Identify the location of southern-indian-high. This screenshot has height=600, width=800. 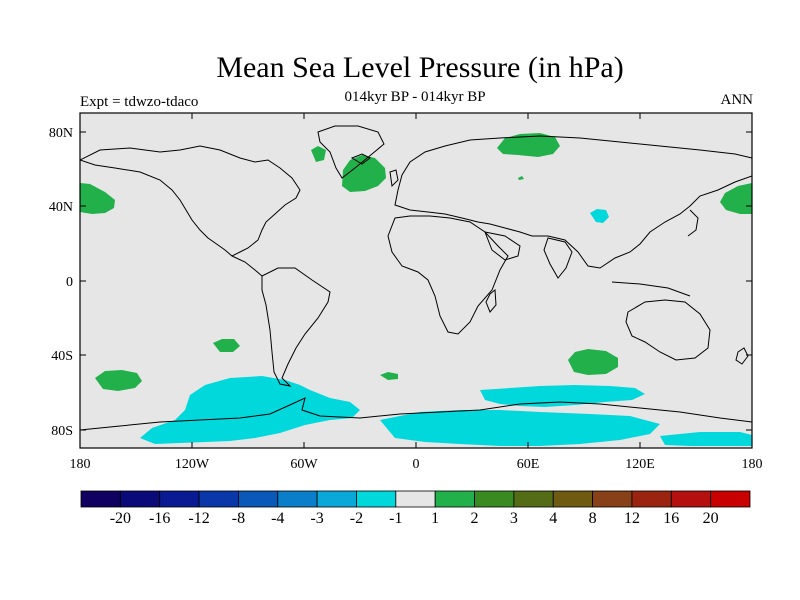
(593, 362).